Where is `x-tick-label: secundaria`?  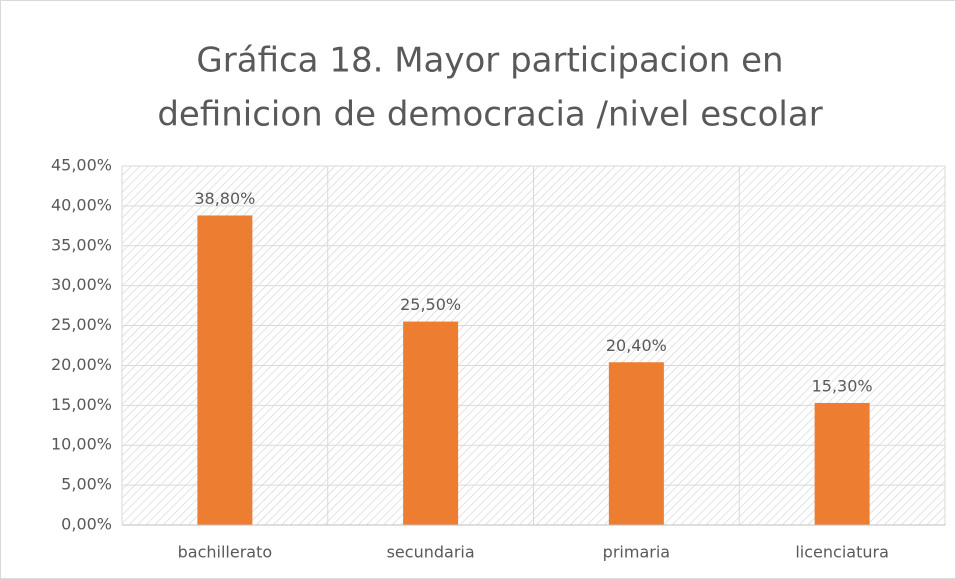
x-tick-label: secundaria is located at coordinates (431, 552).